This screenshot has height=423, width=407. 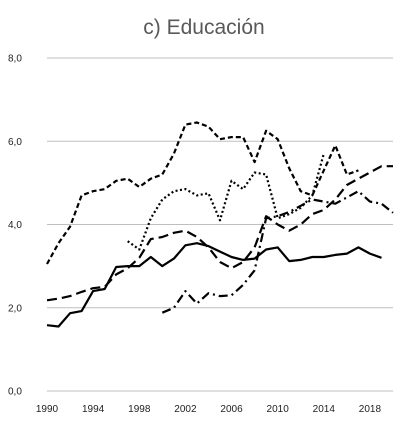 I want to click on x-tick-label: 1994, so click(x=93, y=409).